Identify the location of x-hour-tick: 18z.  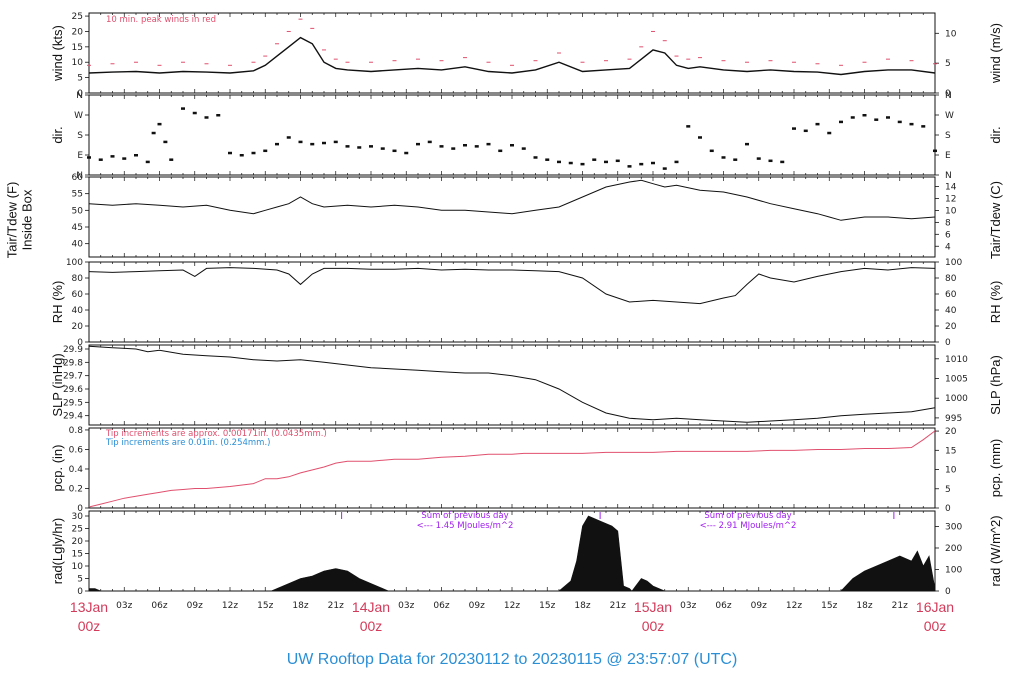
(582, 606).